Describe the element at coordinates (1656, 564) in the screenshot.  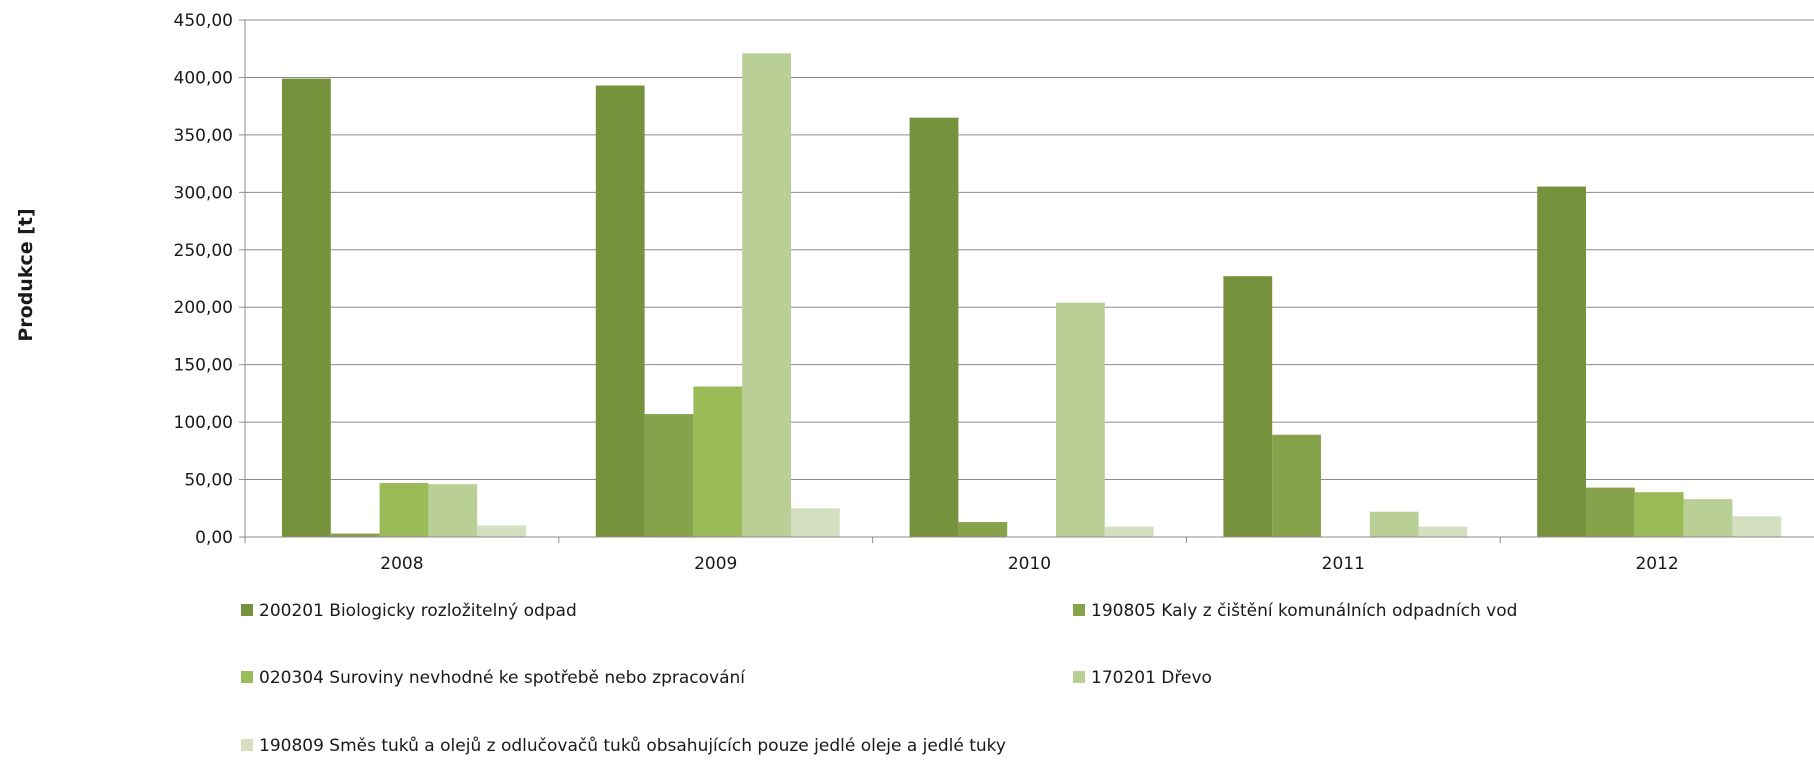
I see `x-tick-label: 2012` at that location.